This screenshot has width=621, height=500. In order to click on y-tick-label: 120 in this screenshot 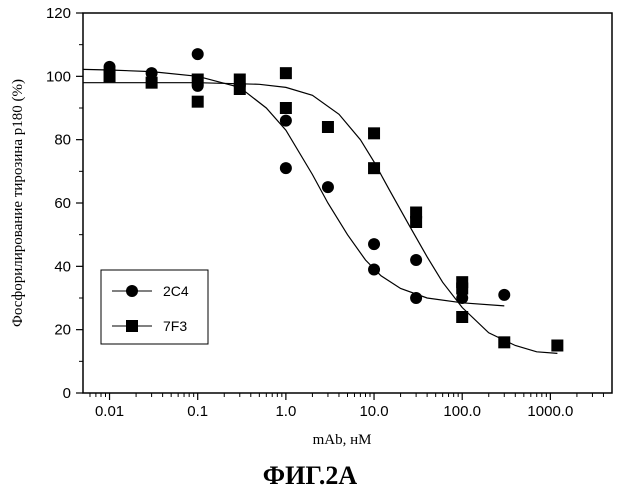, I will do `click(58, 13)`.